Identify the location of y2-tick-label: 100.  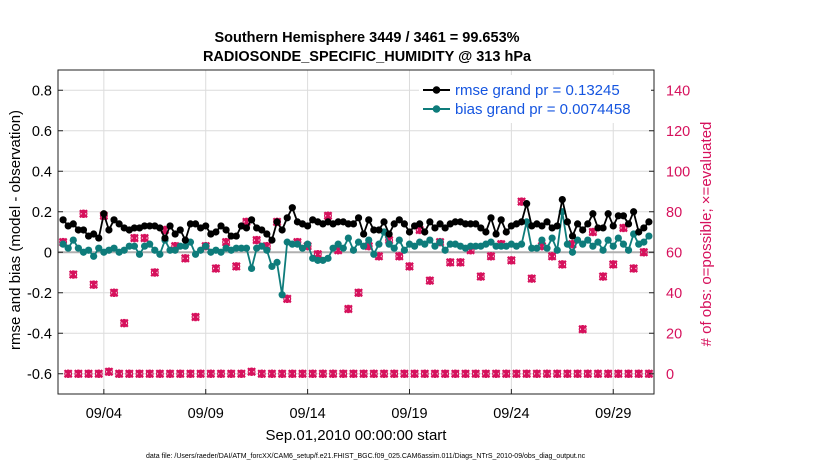
(678, 172).